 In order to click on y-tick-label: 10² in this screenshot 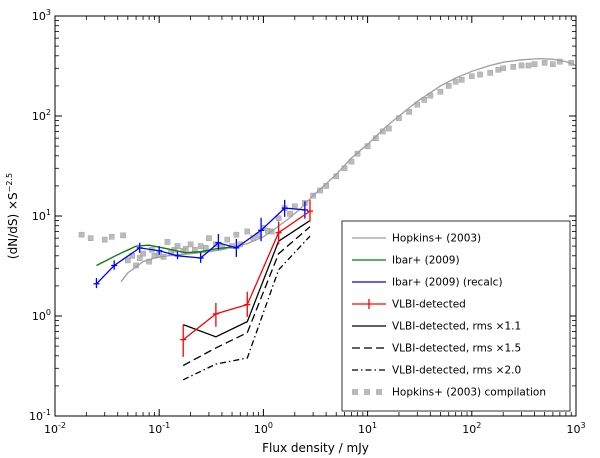, I will do `click(41, 115)`.